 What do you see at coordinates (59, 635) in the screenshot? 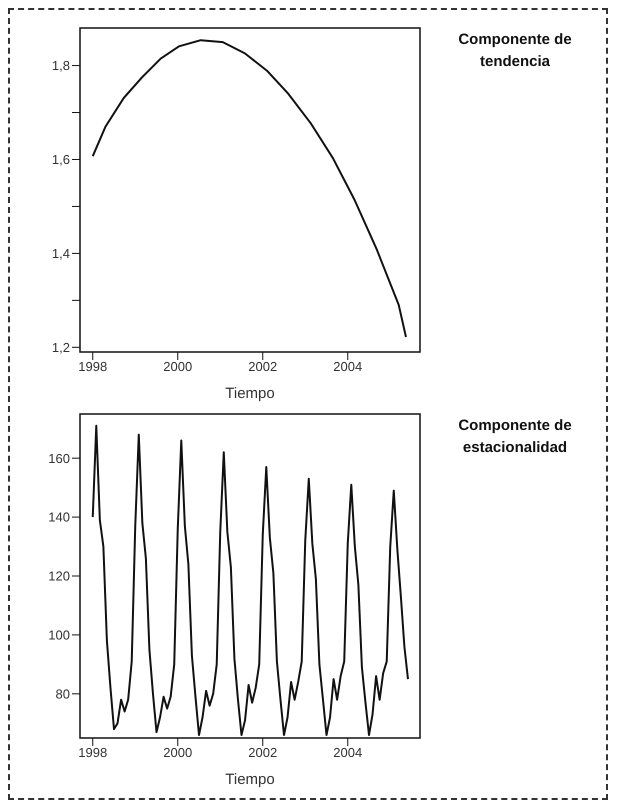
I see `y-tick-label: 100` at bounding box center [59, 635].